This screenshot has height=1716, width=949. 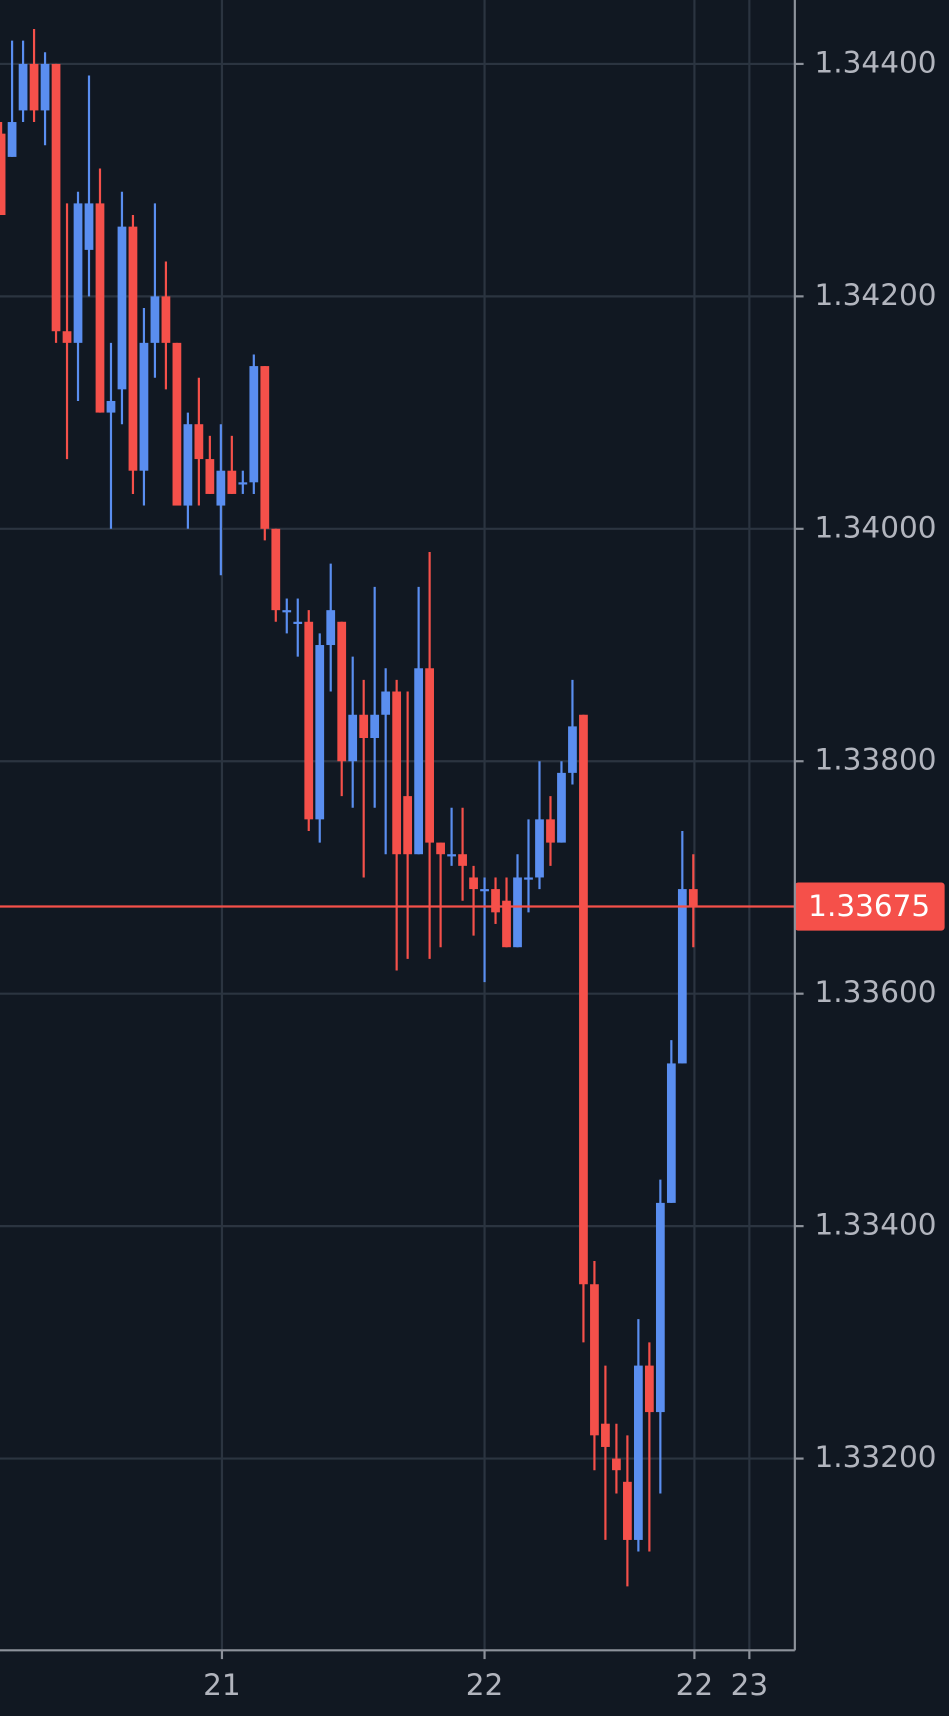 I want to click on x-tick-label: 23, so click(x=750, y=1685).